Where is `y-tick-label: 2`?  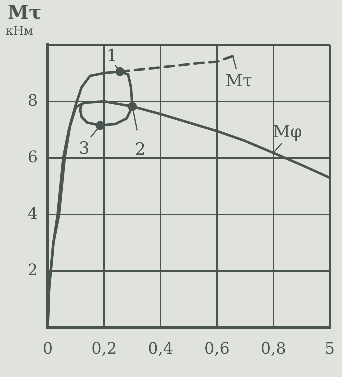 y-tick-label: 2 is located at coordinates (33, 270).